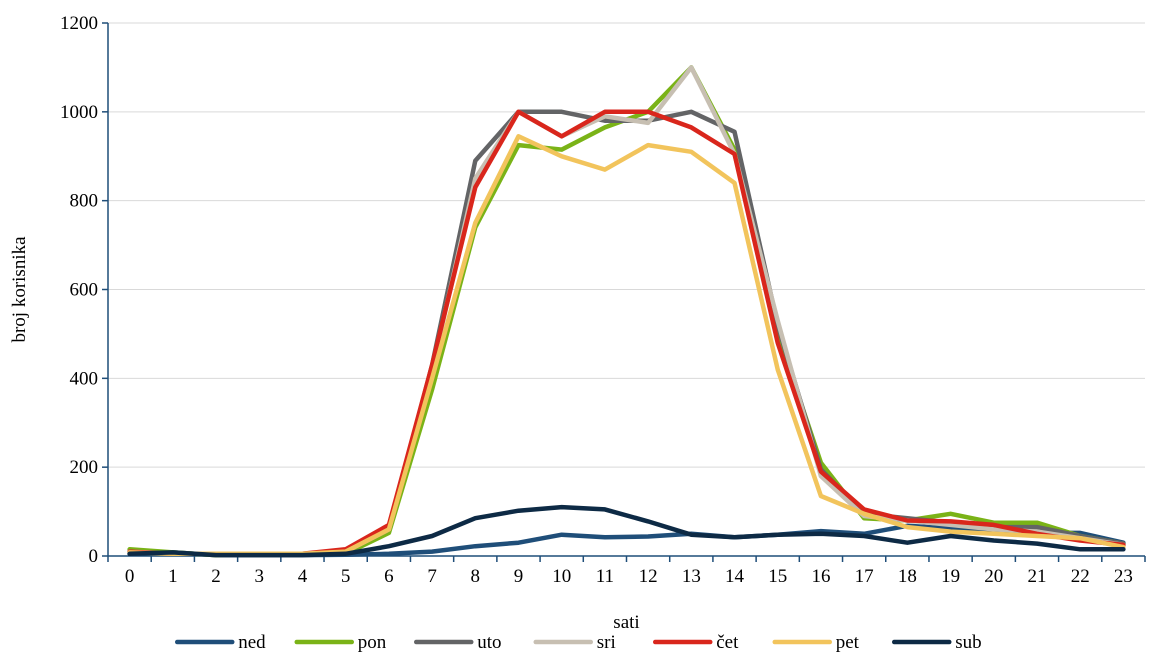  I want to click on x-tick-label: 7, so click(432, 576).